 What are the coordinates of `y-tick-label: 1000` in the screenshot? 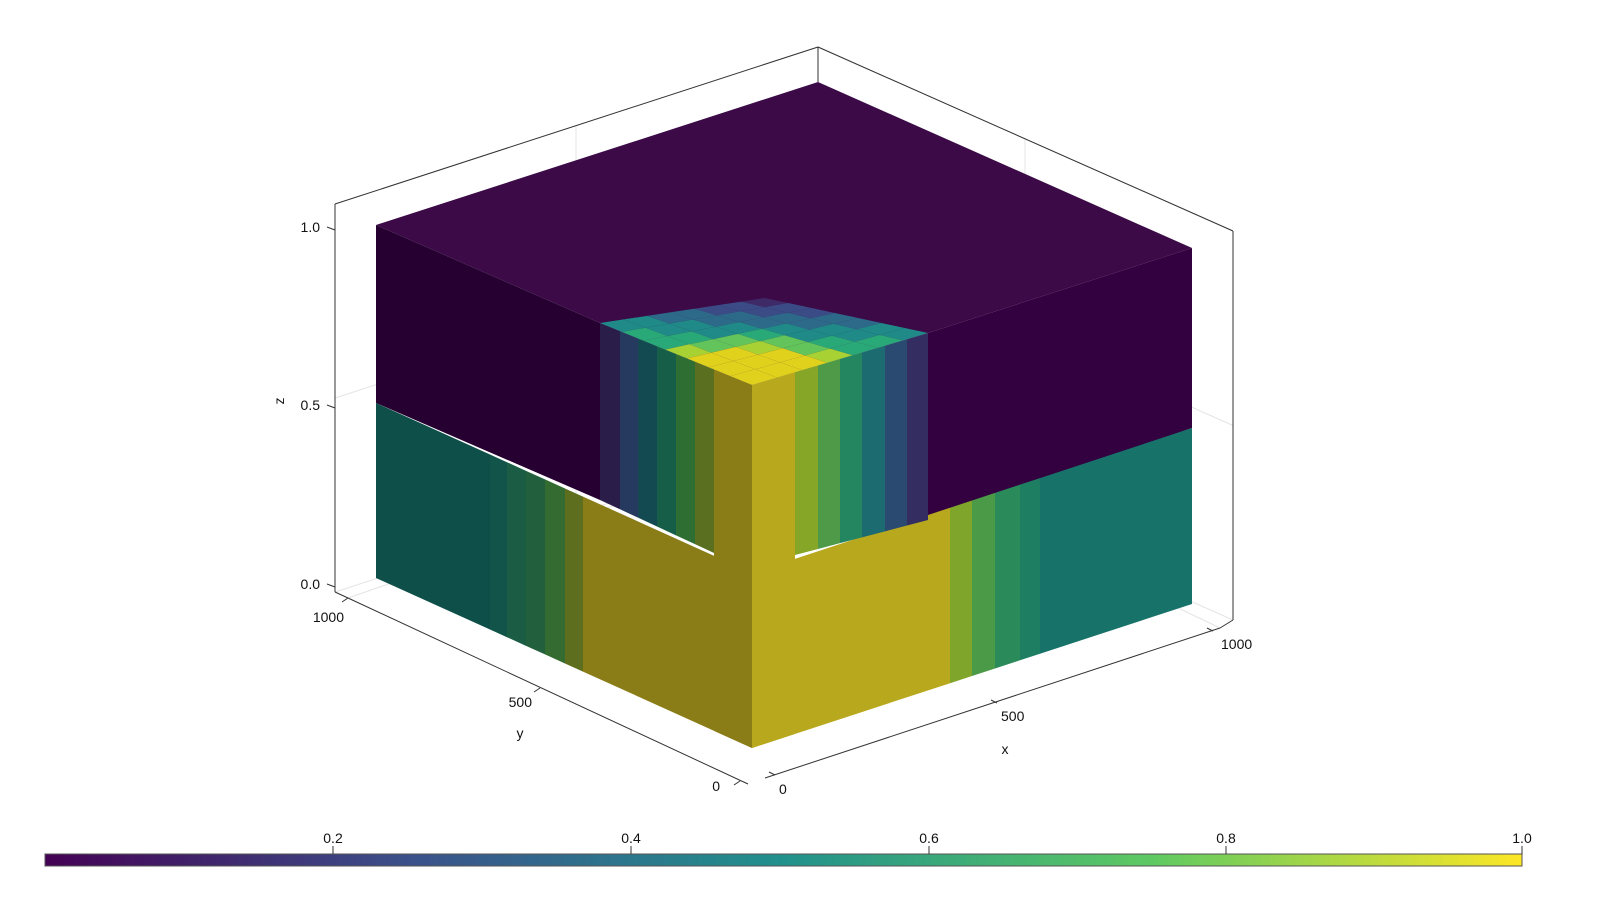 It's located at (328, 617).